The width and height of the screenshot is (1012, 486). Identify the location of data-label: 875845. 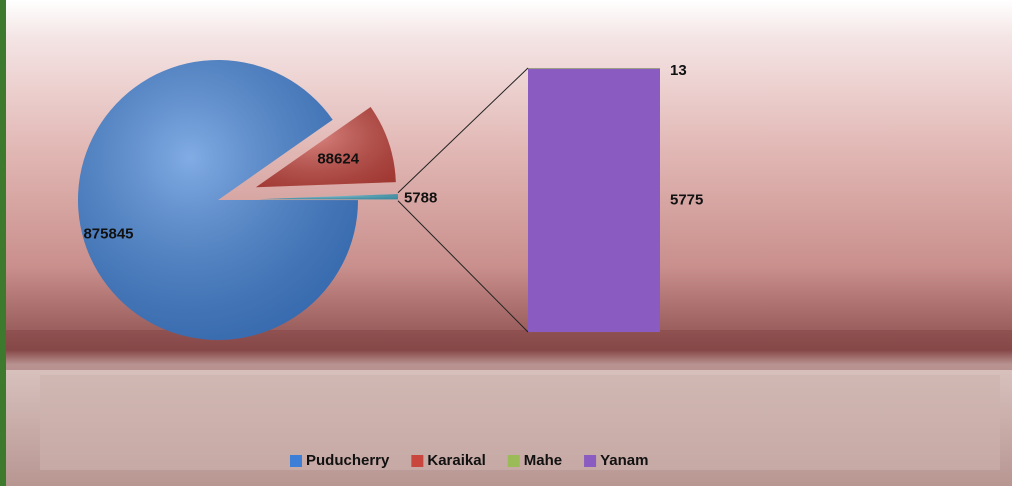
(108, 233).